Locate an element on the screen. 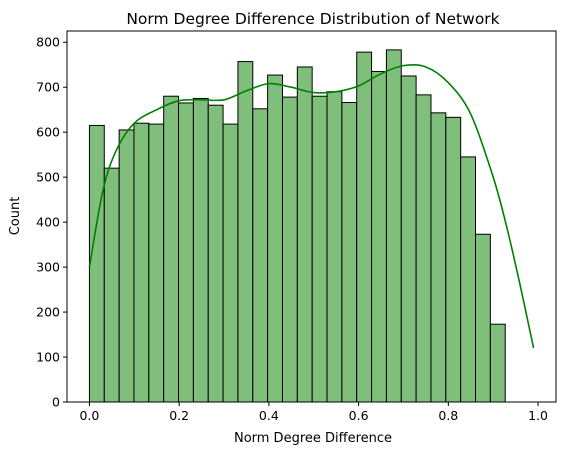 This screenshot has width=571, height=455. y-tick-label: 300 is located at coordinates (48, 267).